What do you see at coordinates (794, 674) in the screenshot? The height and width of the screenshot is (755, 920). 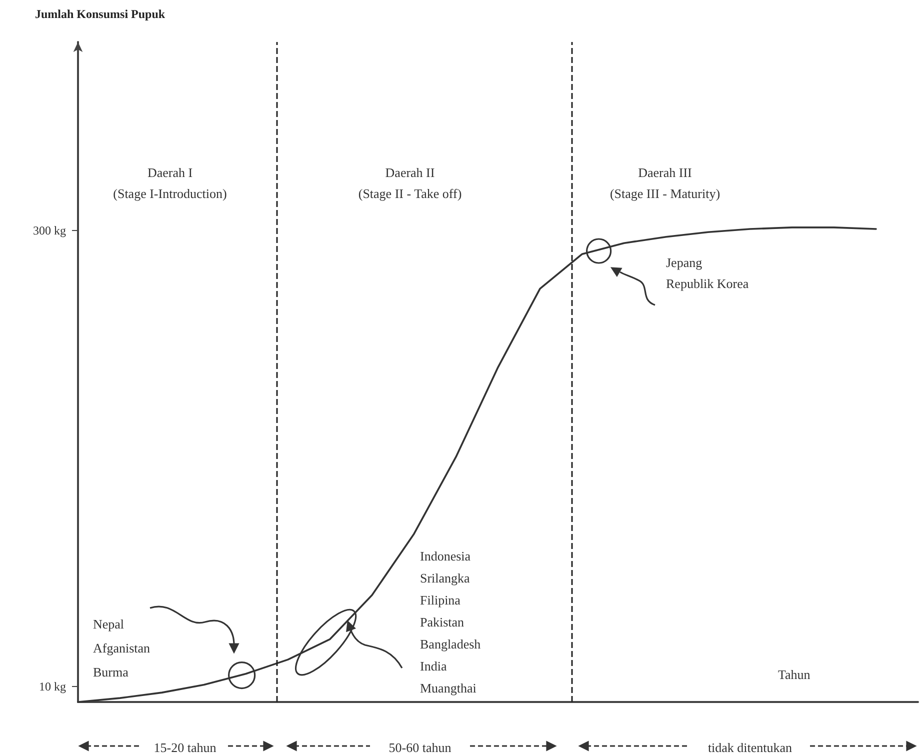 I see `x-axis-title: Tahun` at bounding box center [794, 674].